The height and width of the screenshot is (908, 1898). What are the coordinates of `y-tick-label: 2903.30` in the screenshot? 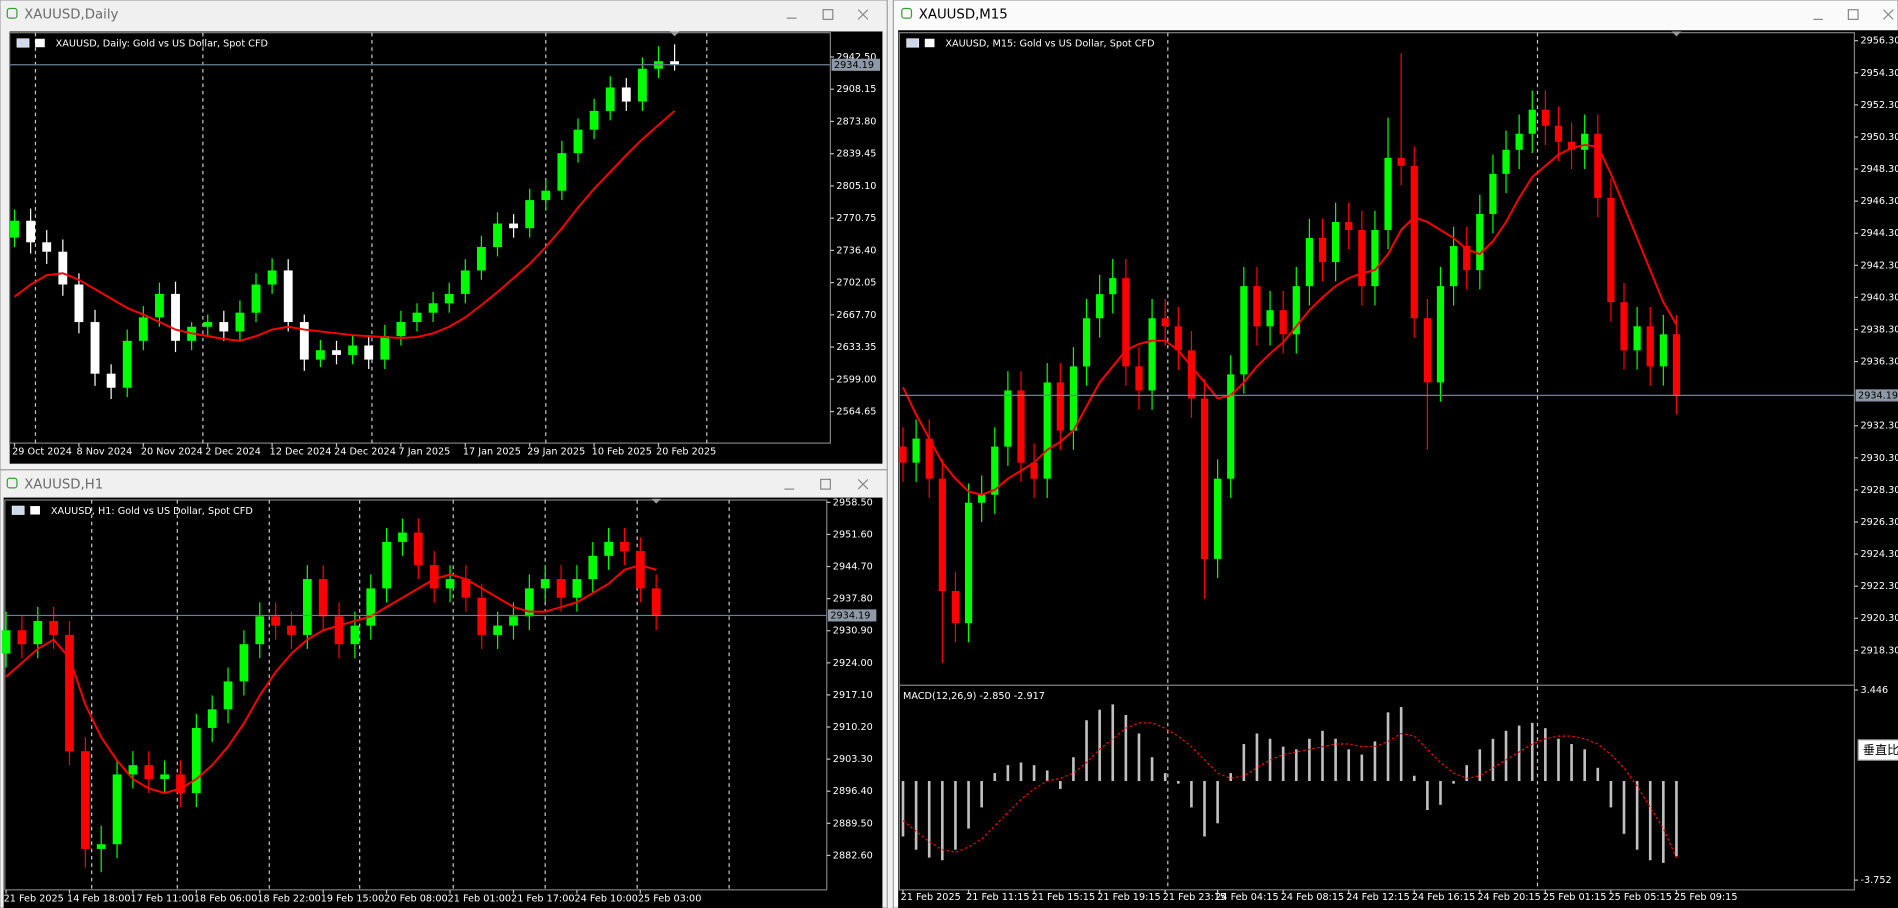 It's located at (853, 759).